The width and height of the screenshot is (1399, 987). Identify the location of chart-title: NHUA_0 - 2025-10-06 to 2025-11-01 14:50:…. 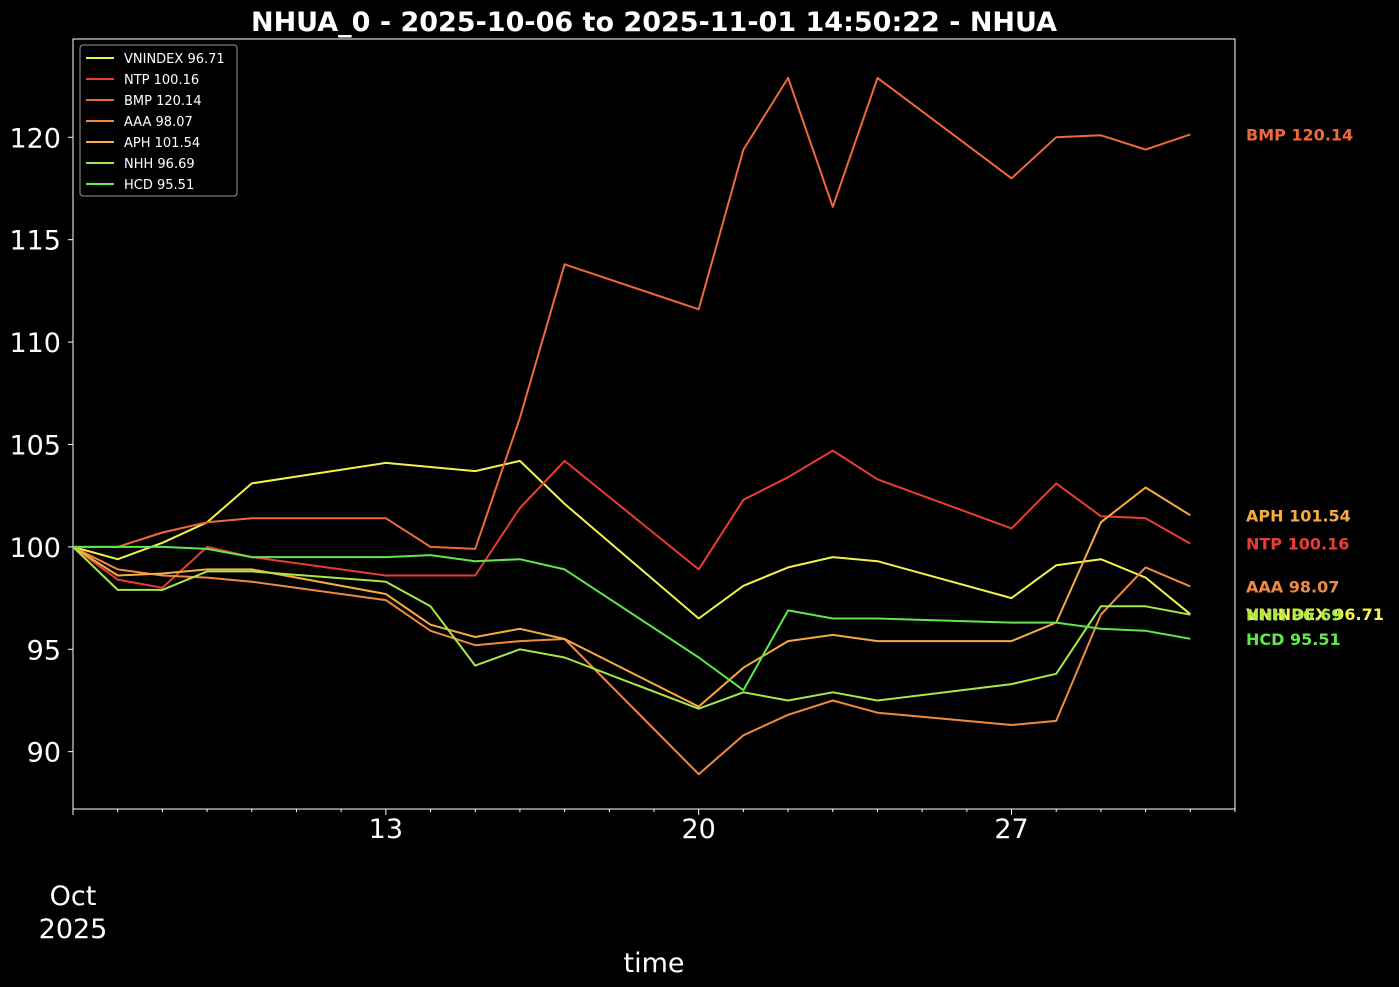
(654, 22).